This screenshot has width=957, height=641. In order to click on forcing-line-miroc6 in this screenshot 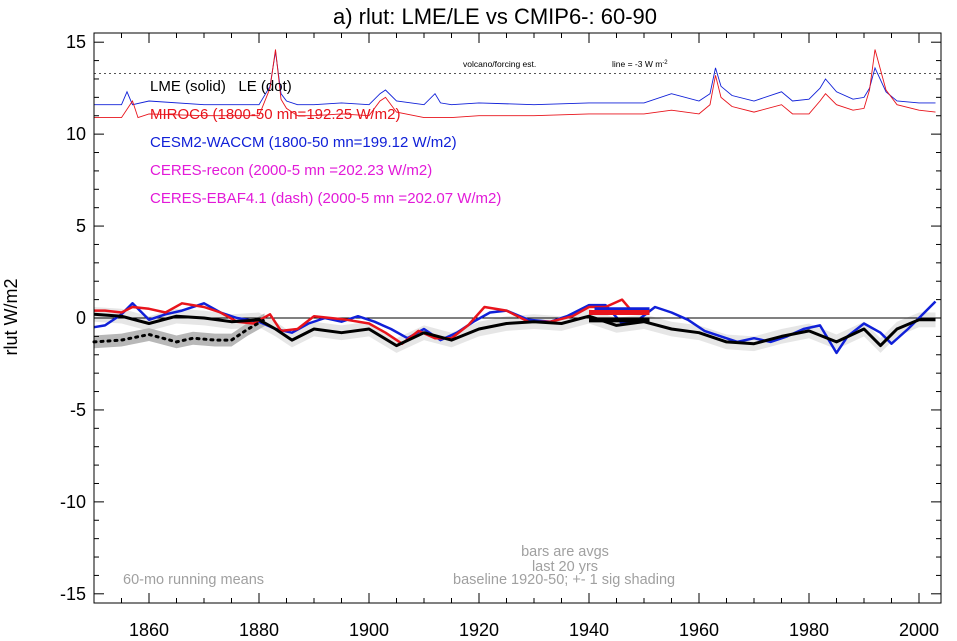, I will do `click(515, 84)`.